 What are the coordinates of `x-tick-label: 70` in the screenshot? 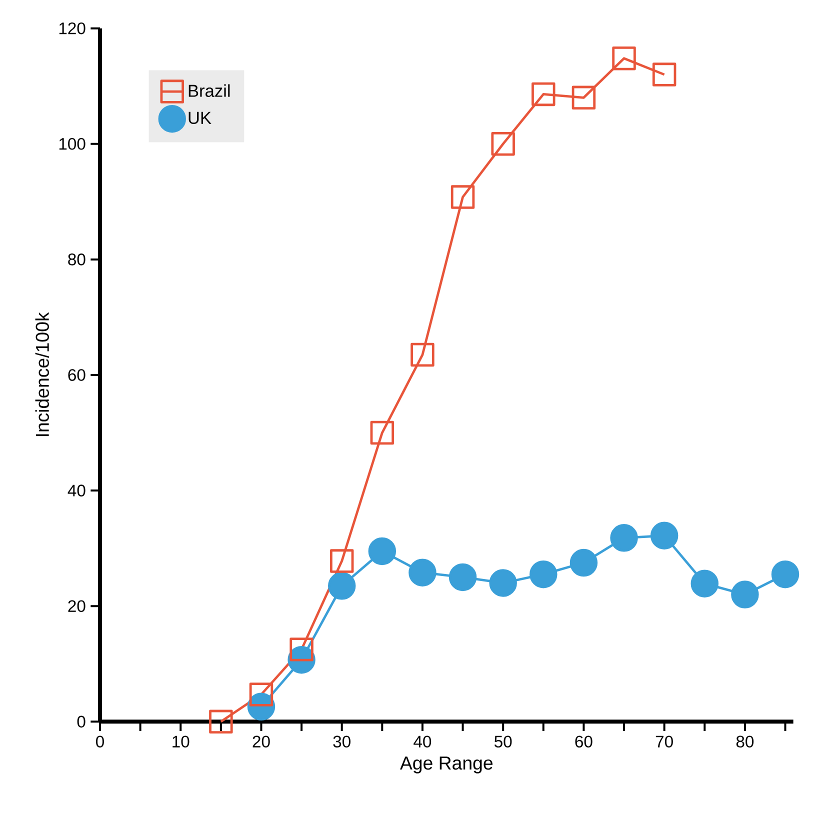 It's located at (664, 742).